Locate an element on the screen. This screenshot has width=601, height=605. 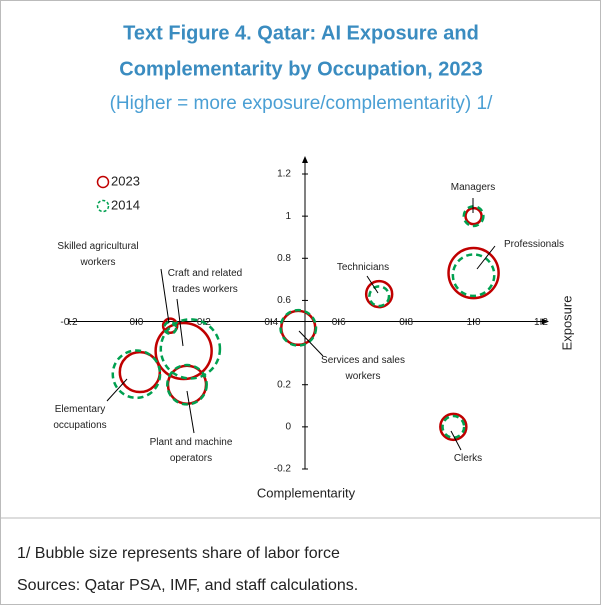
bubble-label: Professionals is located at coordinates (534, 244).